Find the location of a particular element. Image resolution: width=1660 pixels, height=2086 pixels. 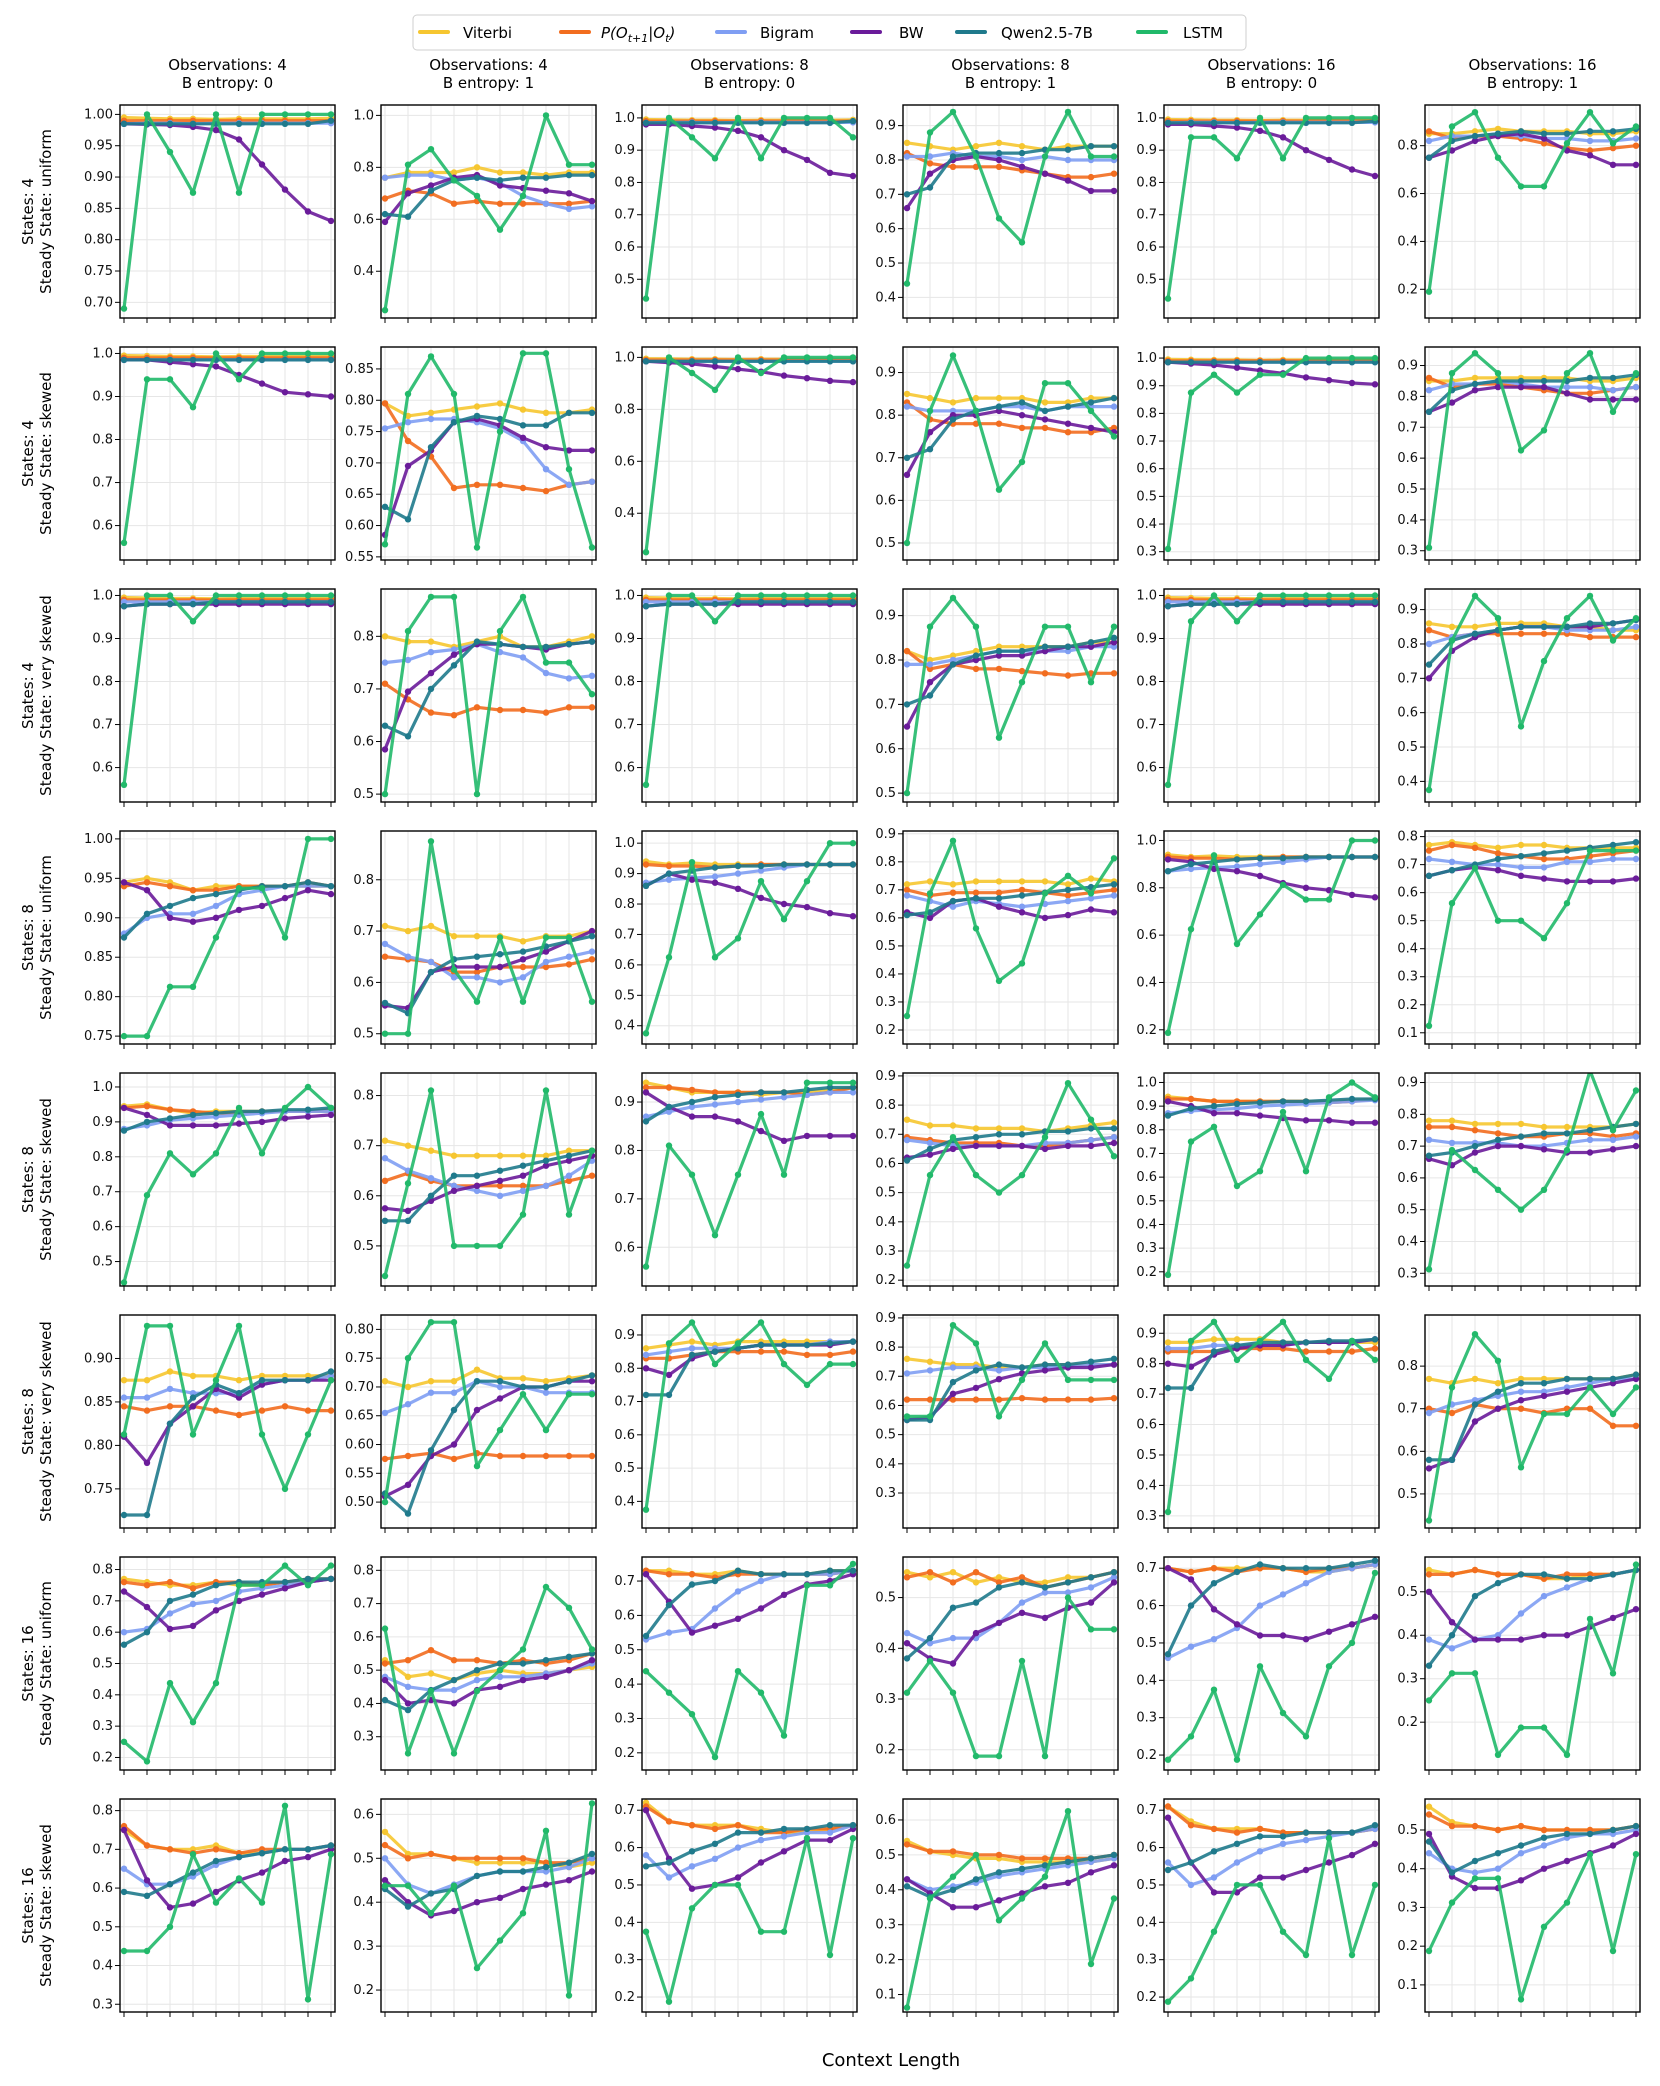

y-tick-label: 0.6 is located at coordinates (102, 1227).